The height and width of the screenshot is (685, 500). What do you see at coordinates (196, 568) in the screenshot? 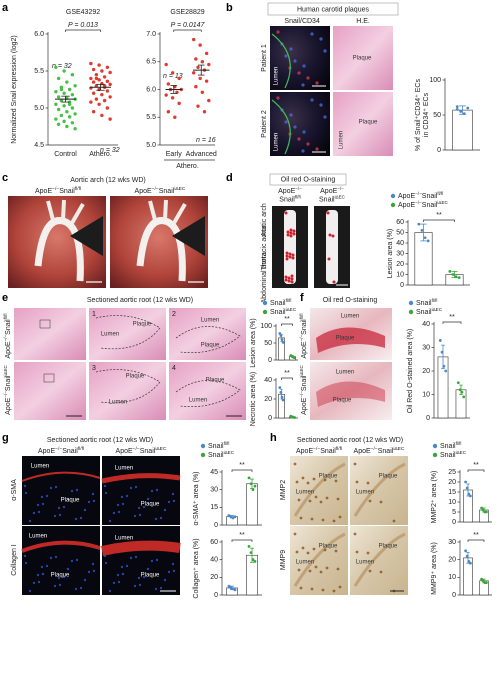
I see `y-axis-label: Collagen⁺ area (%)` at bounding box center [196, 568].